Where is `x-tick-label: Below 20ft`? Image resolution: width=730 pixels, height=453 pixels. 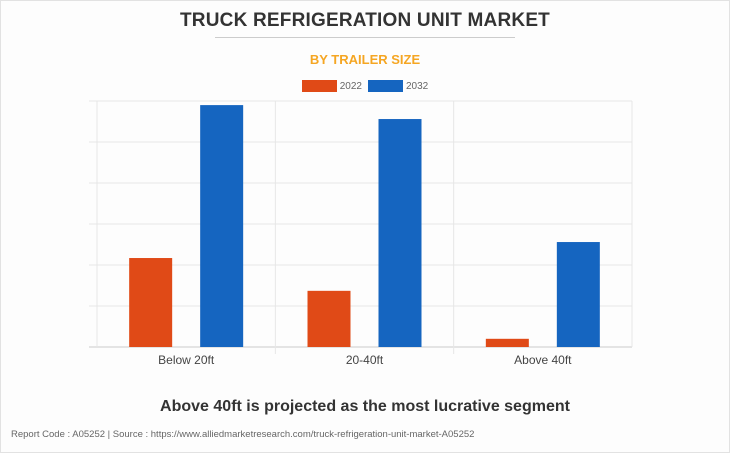 x-tick-label: Below 20ft is located at coordinates (186, 360).